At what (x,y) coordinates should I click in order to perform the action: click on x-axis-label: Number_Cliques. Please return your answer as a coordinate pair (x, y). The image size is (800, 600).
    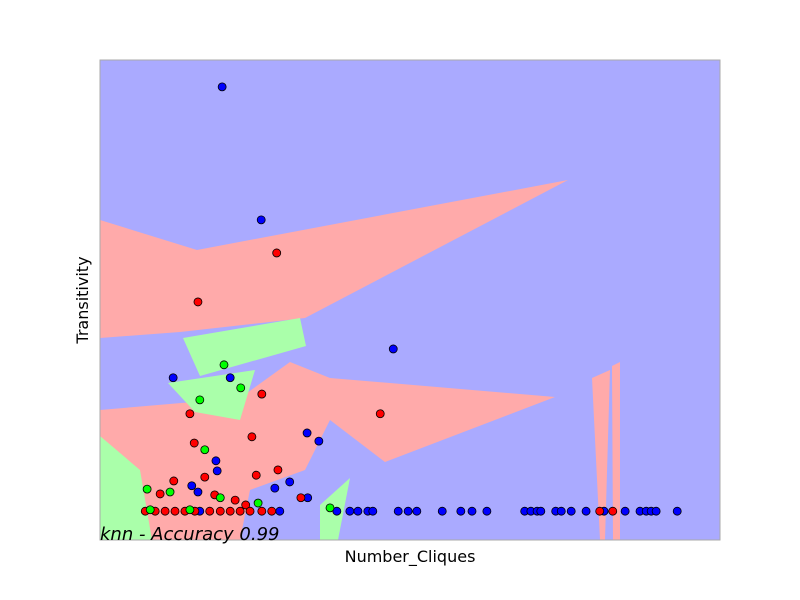
    Looking at the image, I should click on (410, 557).